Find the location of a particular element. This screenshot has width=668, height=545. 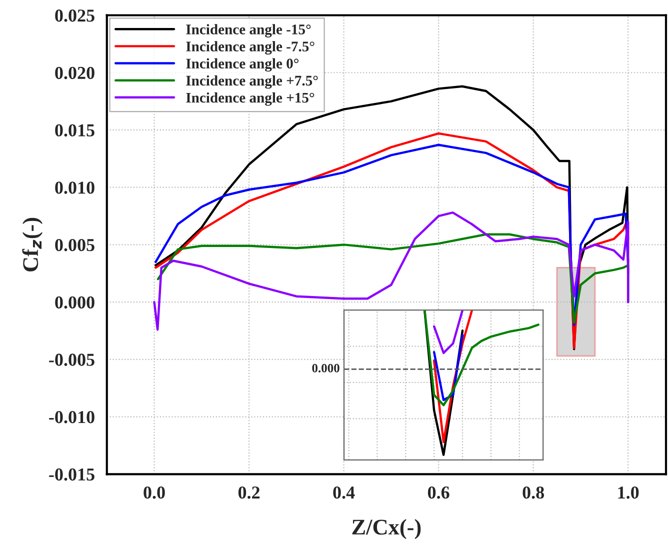

y-axis-title: Cf$_{z}$(-) is located at coordinates (32, 245).